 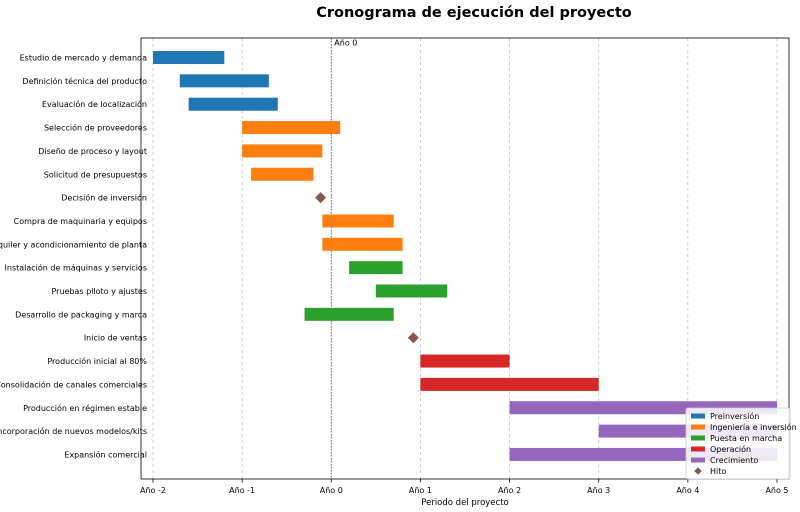 What do you see at coordinates (95, 174) in the screenshot?
I see `task-label: Solicitud de presupuestos` at bounding box center [95, 174].